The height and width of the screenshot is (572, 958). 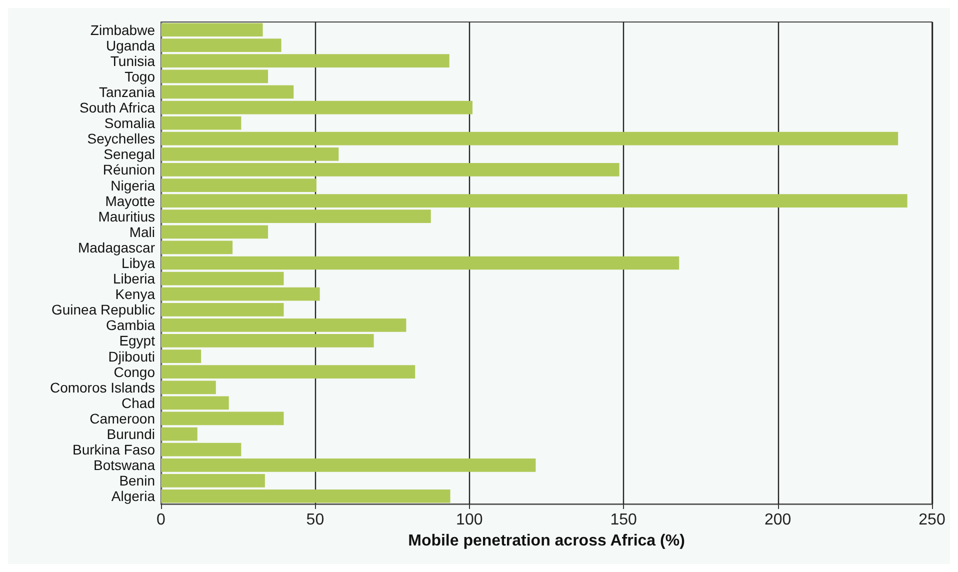 I want to click on y-tick-label: Senegal, so click(x=129, y=154).